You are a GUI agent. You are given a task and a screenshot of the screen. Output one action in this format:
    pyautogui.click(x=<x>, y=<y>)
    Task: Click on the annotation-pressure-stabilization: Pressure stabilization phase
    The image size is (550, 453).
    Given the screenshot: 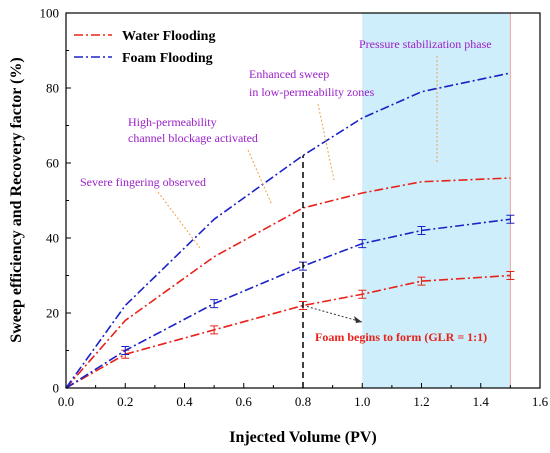 What is the action you would take?
    pyautogui.click(x=425, y=44)
    